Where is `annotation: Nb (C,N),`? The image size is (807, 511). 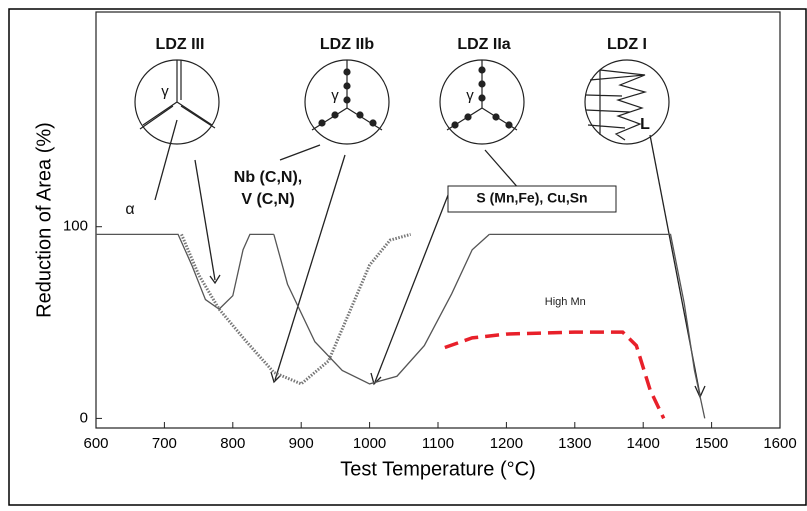
annotation: Nb (C,N), is located at coordinates (268, 177).